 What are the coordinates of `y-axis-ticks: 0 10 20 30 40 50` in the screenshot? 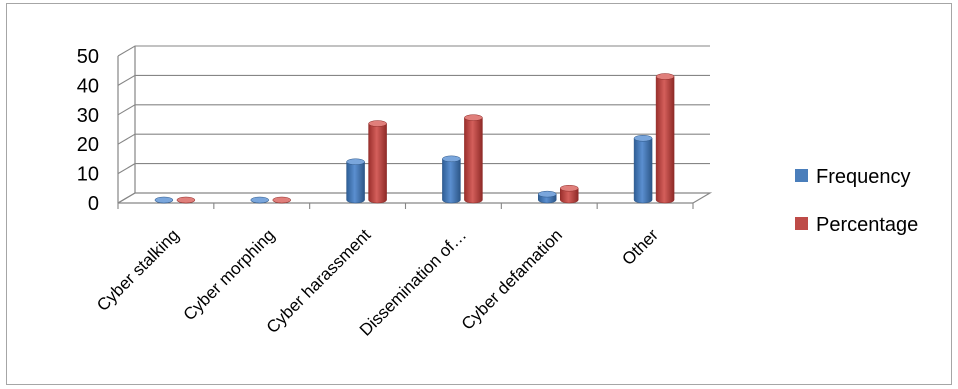 It's located at (88, 130).